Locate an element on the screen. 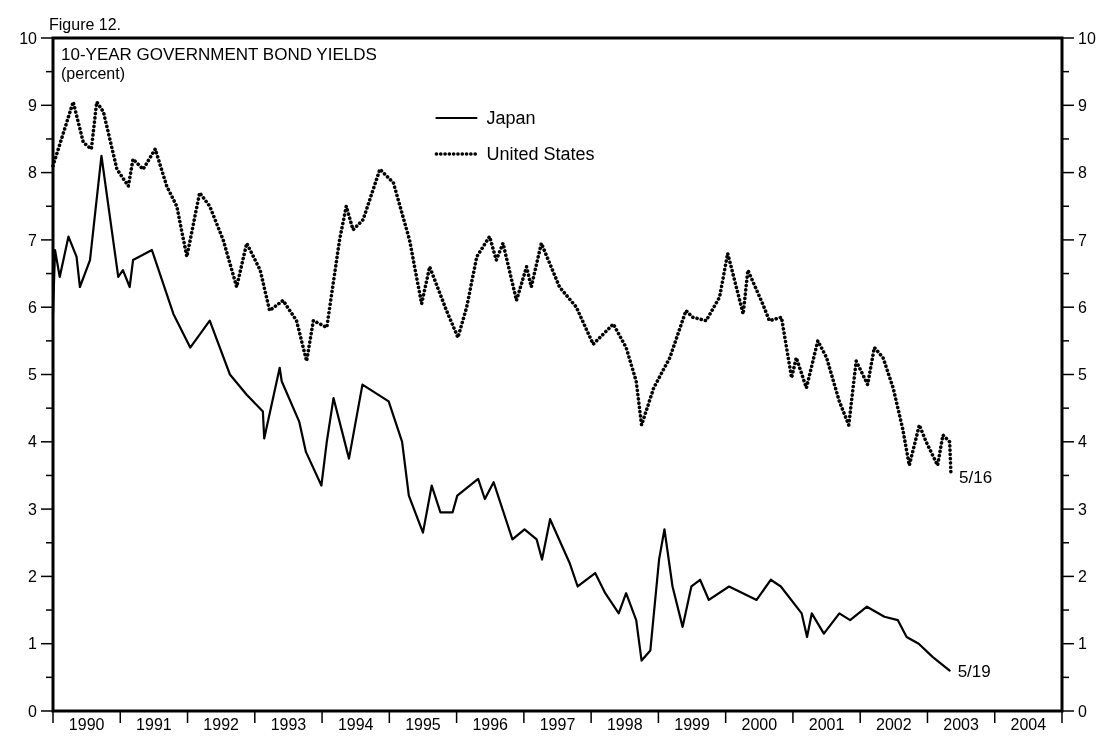 Image resolution: width=1118 pixels, height=744 pixels. y2-tick-label: 1 is located at coordinates (1082, 644).